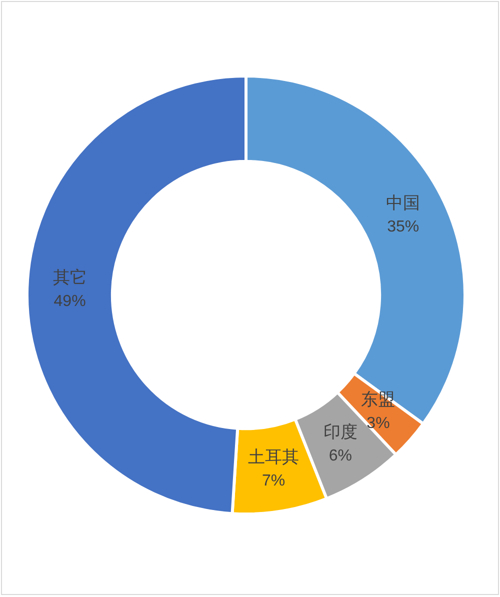  What do you see at coordinates (274, 481) in the screenshot?
I see `data-label: 7%` at bounding box center [274, 481].